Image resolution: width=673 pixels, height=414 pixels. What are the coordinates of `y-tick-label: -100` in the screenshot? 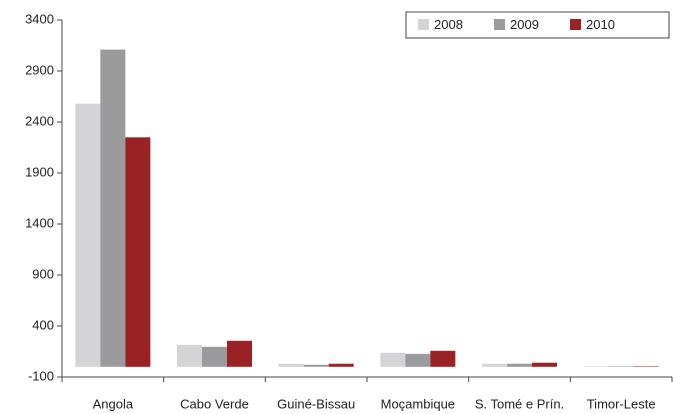 It's located at (41, 375).